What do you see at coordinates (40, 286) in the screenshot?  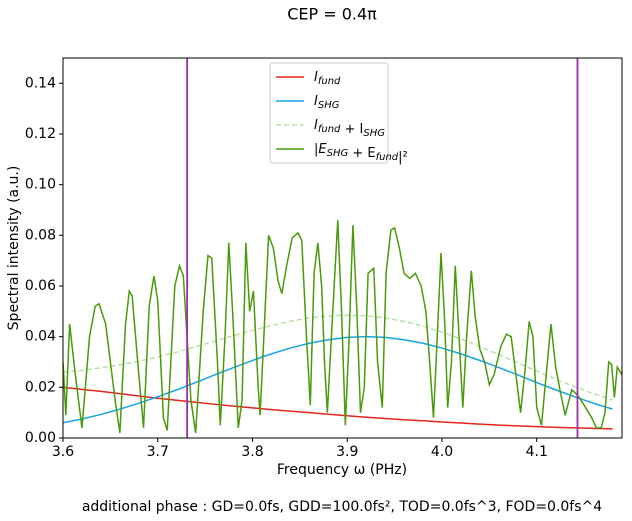 I see `y-tick-label: 0.06` at bounding box center [40, 286].